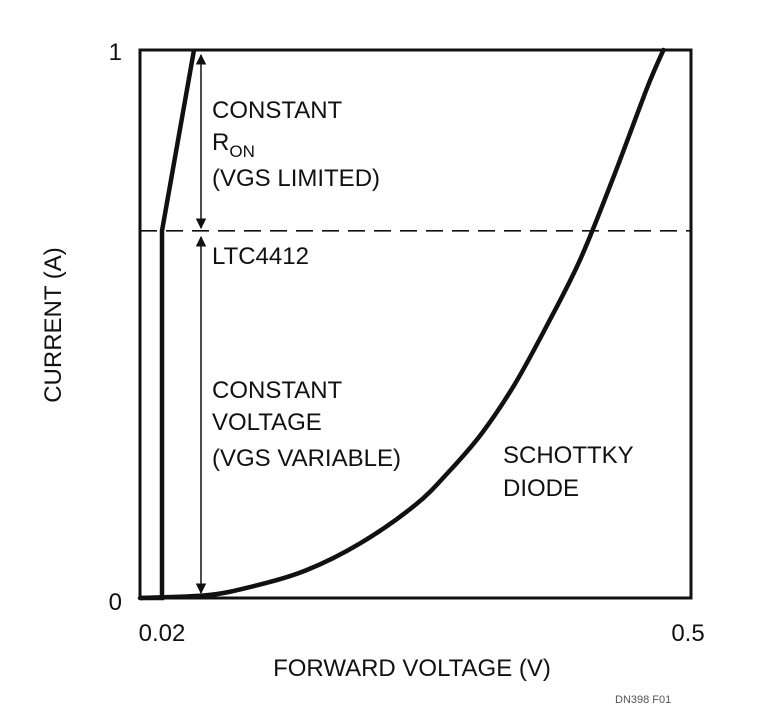 Image resolution: width=775 pixels, height=707 pixels. I want to click on annotation-constant-voltage-line2: VOLTAGE, so click(267, 422).